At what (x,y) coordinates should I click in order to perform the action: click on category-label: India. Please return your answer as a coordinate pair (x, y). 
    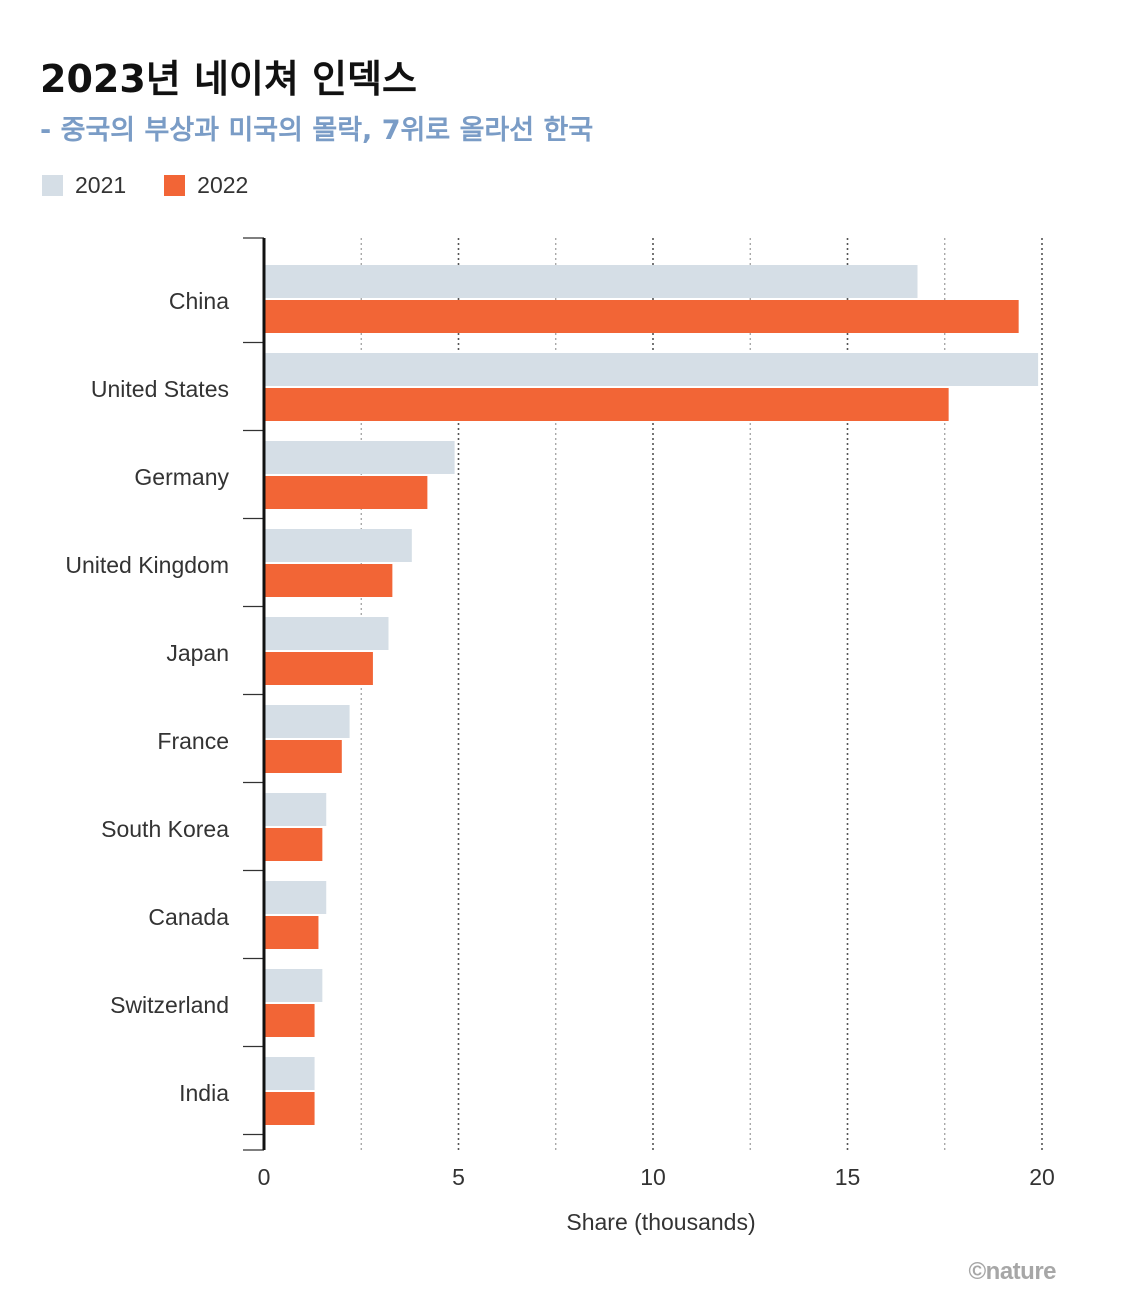
    Looking at the image, I should click on (204, 1093).